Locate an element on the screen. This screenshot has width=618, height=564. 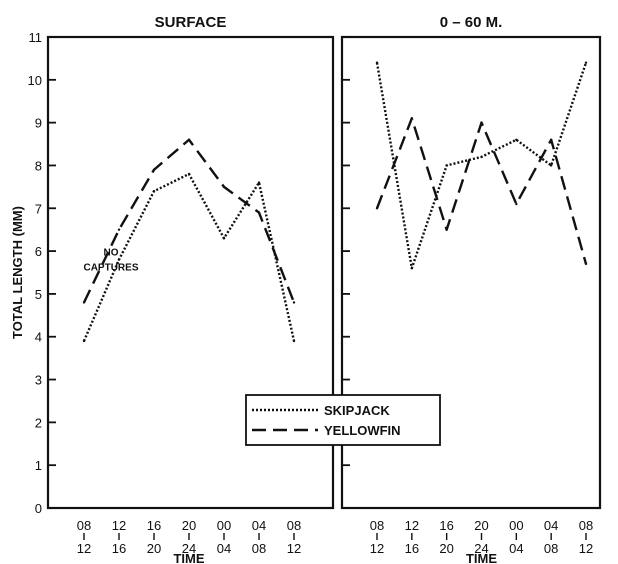
panel1-ytick-label-7: 7 is located at coordinates (38, 208).